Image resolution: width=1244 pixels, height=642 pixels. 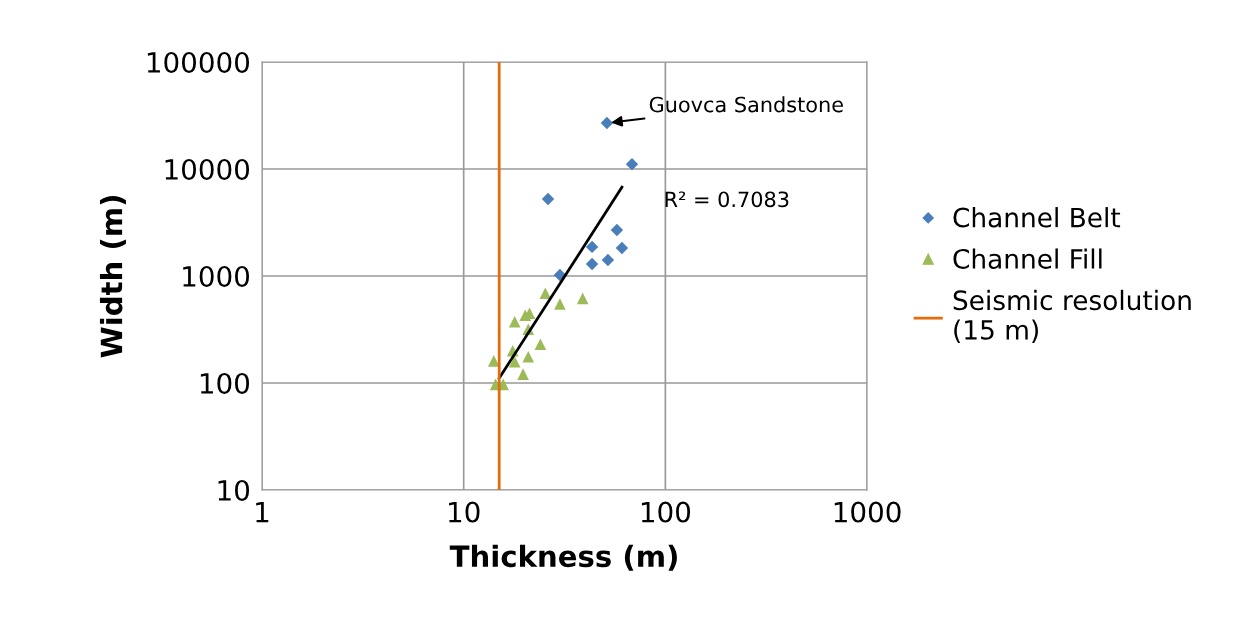 I want to click on legend-label: Channel Fill, so click(x=1027, y=258).